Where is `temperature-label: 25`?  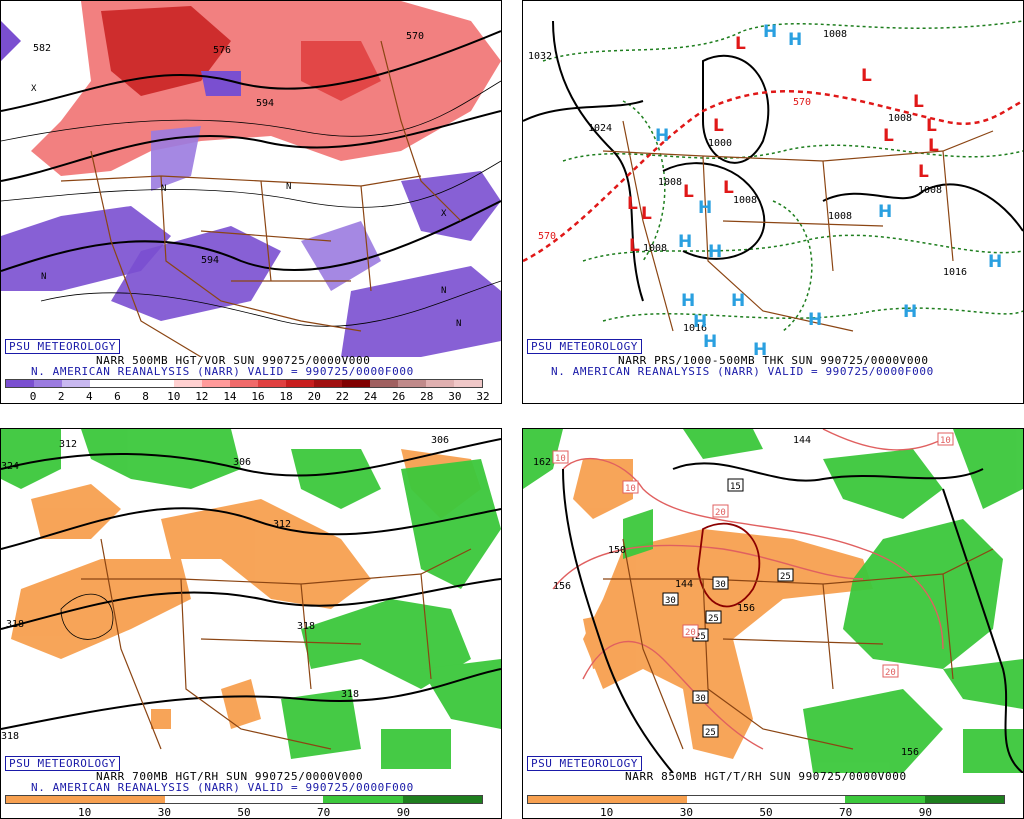 temperature-label: 25 is located at coordinates (710, 731).